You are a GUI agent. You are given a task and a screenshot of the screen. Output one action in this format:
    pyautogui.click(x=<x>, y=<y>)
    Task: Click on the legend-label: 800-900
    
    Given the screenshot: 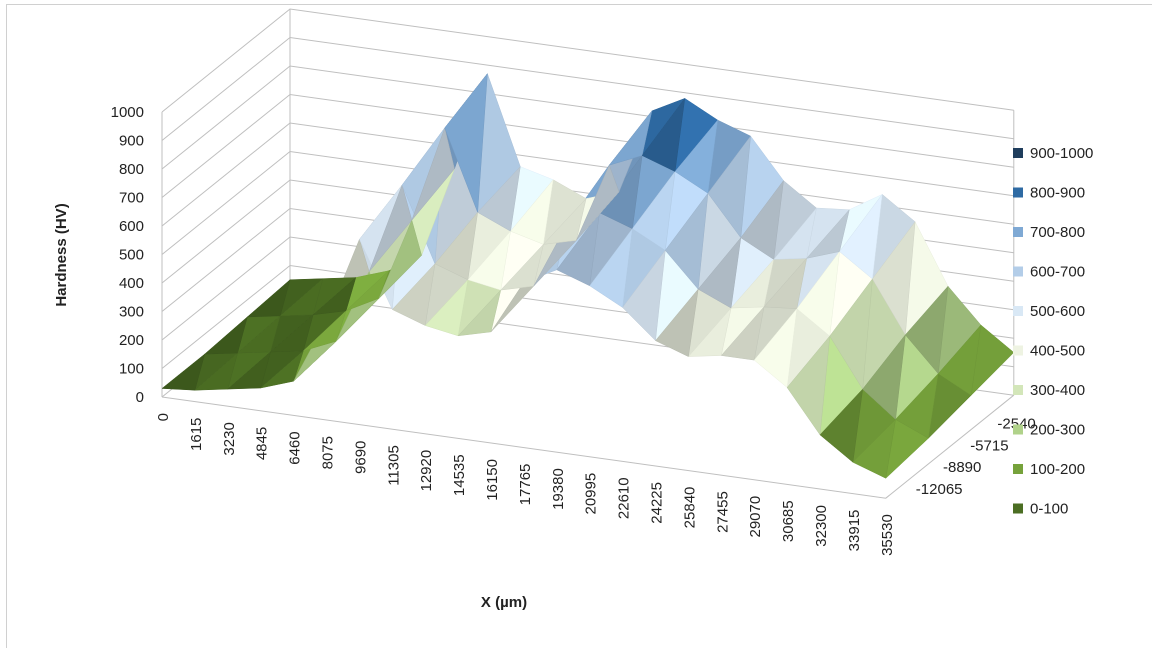 What is the action you would take?
    pyautogui.click(x=1057, y=193)
    